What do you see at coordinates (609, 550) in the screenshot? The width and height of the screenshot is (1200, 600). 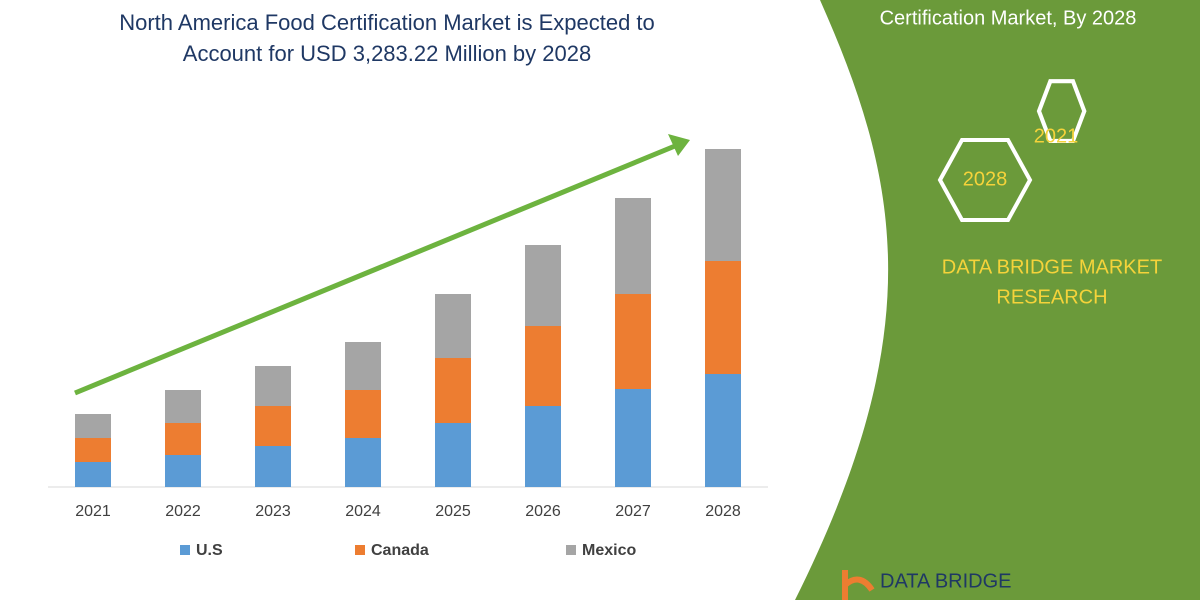 I see `legend-label: Mexico` at bounding box center [609, 550].